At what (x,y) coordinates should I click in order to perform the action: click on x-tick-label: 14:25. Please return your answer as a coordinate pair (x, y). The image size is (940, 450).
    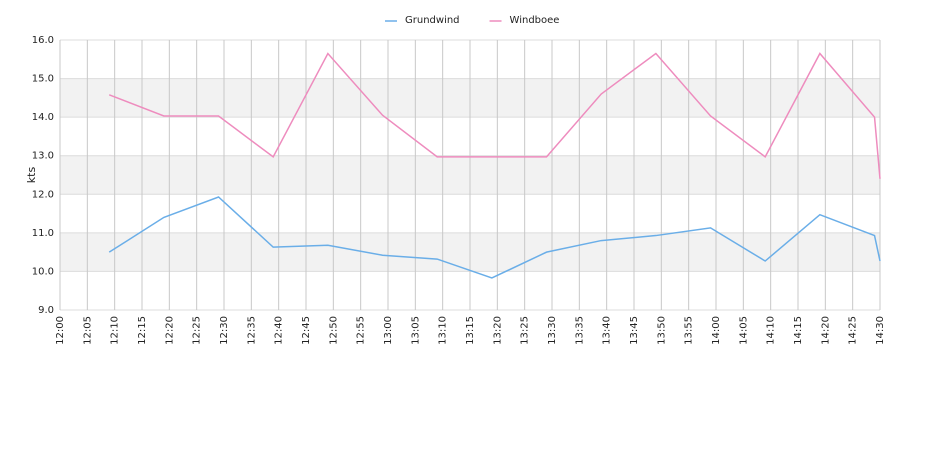
    Looking at the image, I should click on (853, 330).